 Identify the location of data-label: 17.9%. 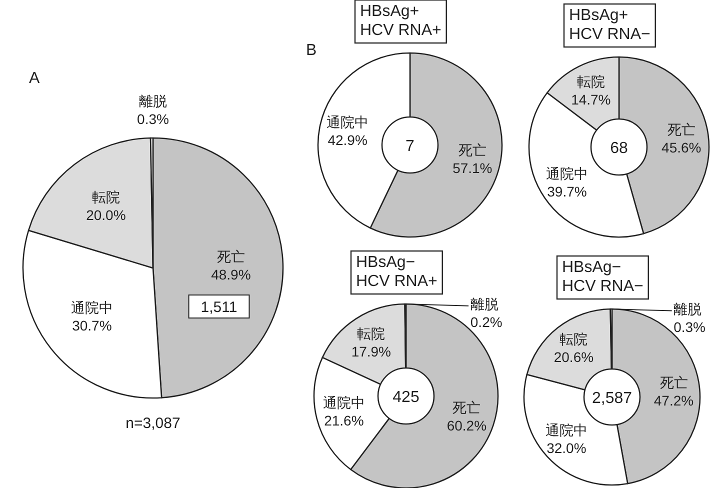
(371, 351).